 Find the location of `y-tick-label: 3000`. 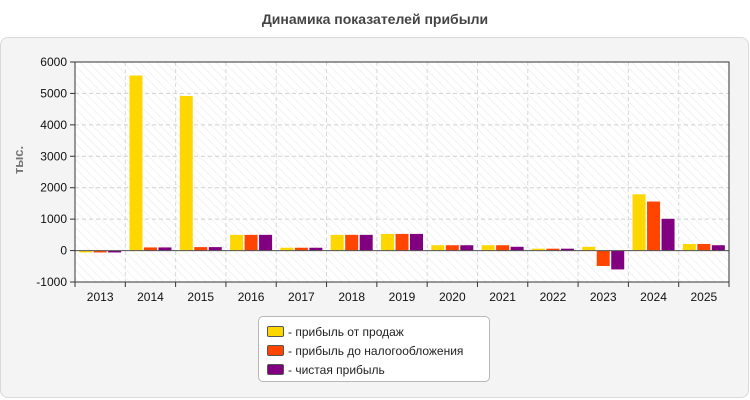

y-tick-label: 3000 is located at coordinates (53, 156).